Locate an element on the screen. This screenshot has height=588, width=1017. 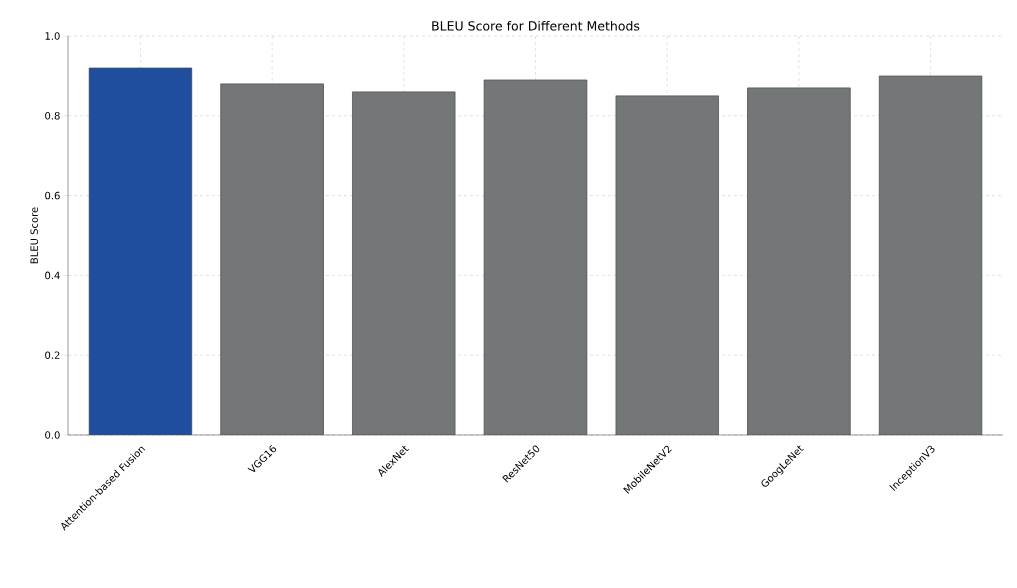
y-tick-label: 0.8 is located at coordinates (52, 116).